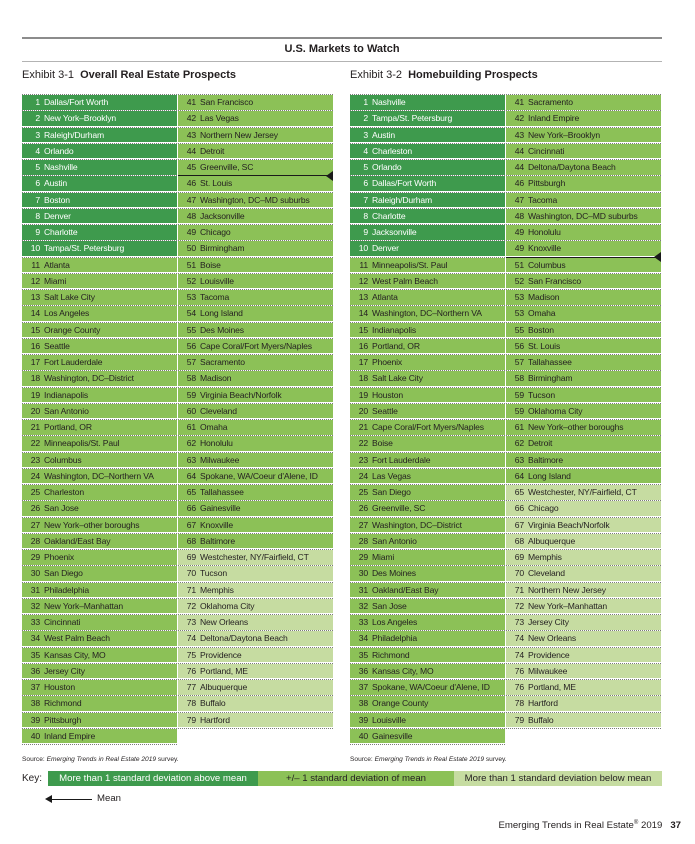 This screenshot has height=844, width=695. Describe the element at coordinates (427, 313) in the screenshot. I see `market-row: 14 Washington, DC–Northern VA` at that location.